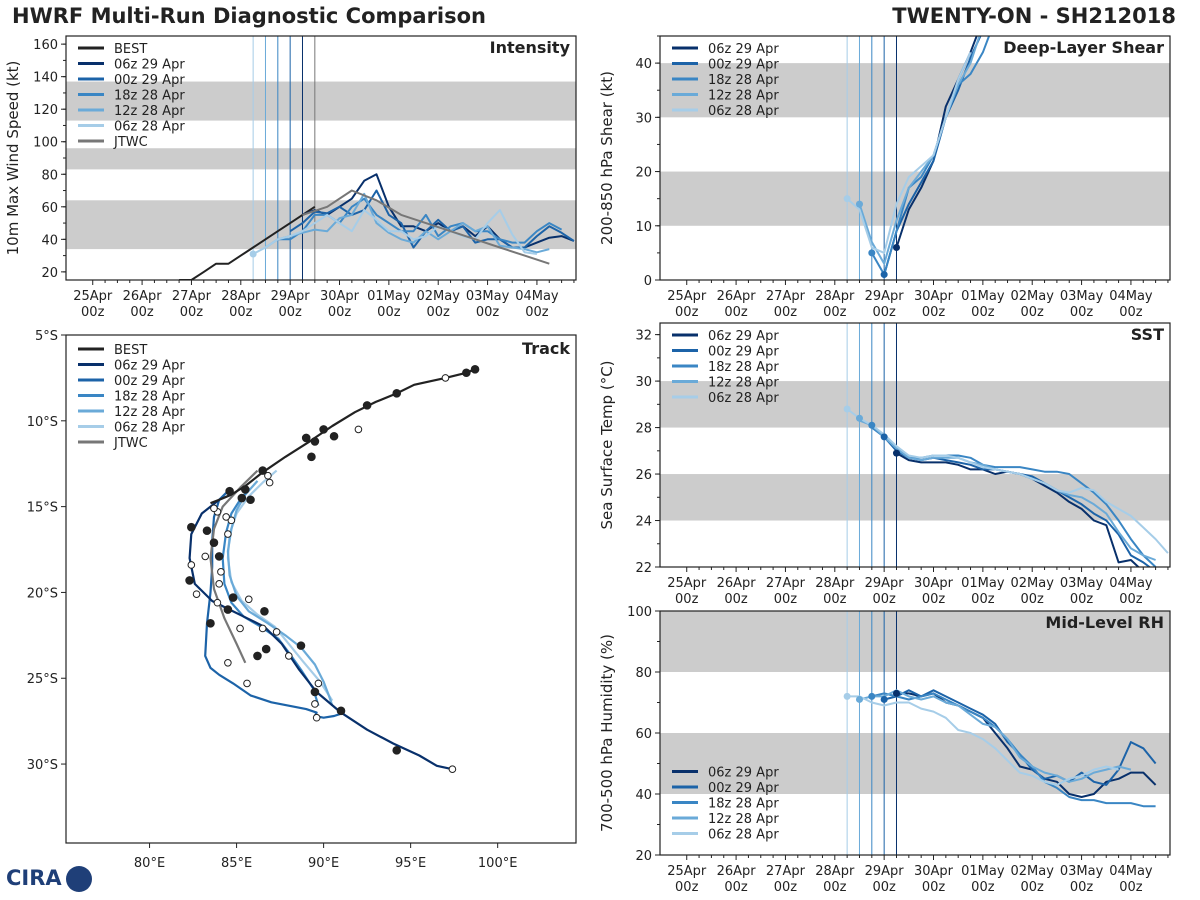  I want to click on longitude-label: 95°E, so click(410, 863).